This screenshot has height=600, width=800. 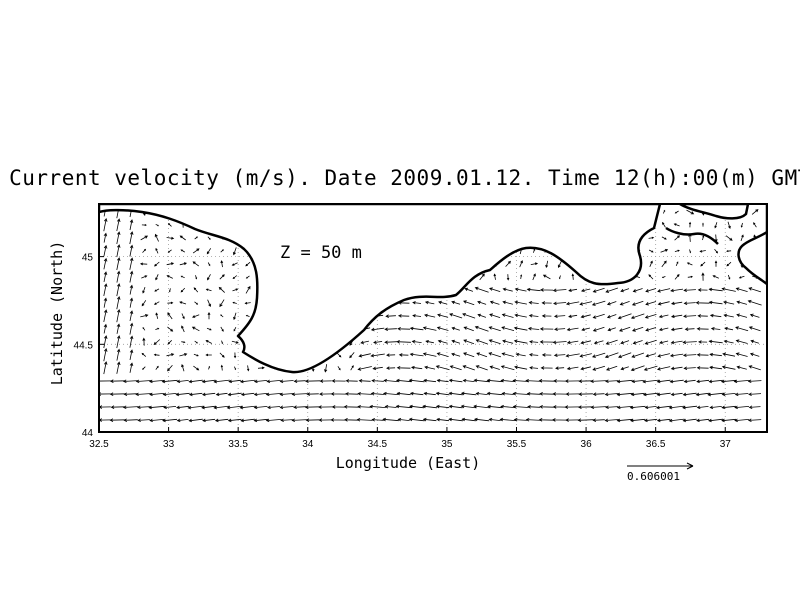 What do you see at coordinates (653, 476) in the screenshot?
I see `reference-vector-label: 0.606001` at bounding box center [653, 476].